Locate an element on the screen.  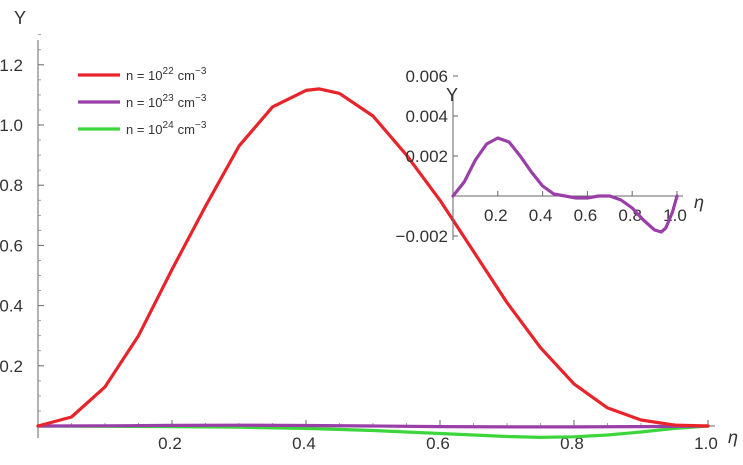
inset-x-tick-label: 0.4 is located at coordinates (541, 215).